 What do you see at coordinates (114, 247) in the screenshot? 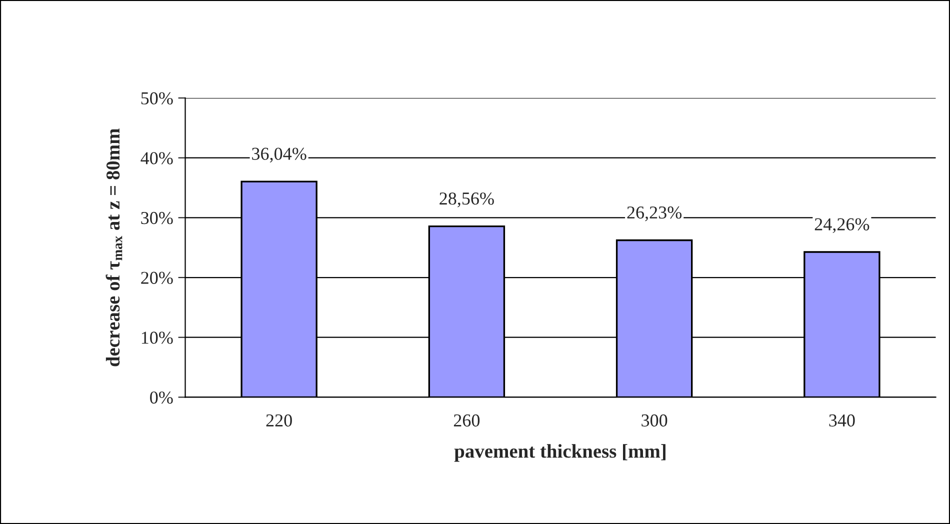
I see `y-axis-title: decrease of τ$_{max}$ at z = 80mm` at bounding box center [114, 247].